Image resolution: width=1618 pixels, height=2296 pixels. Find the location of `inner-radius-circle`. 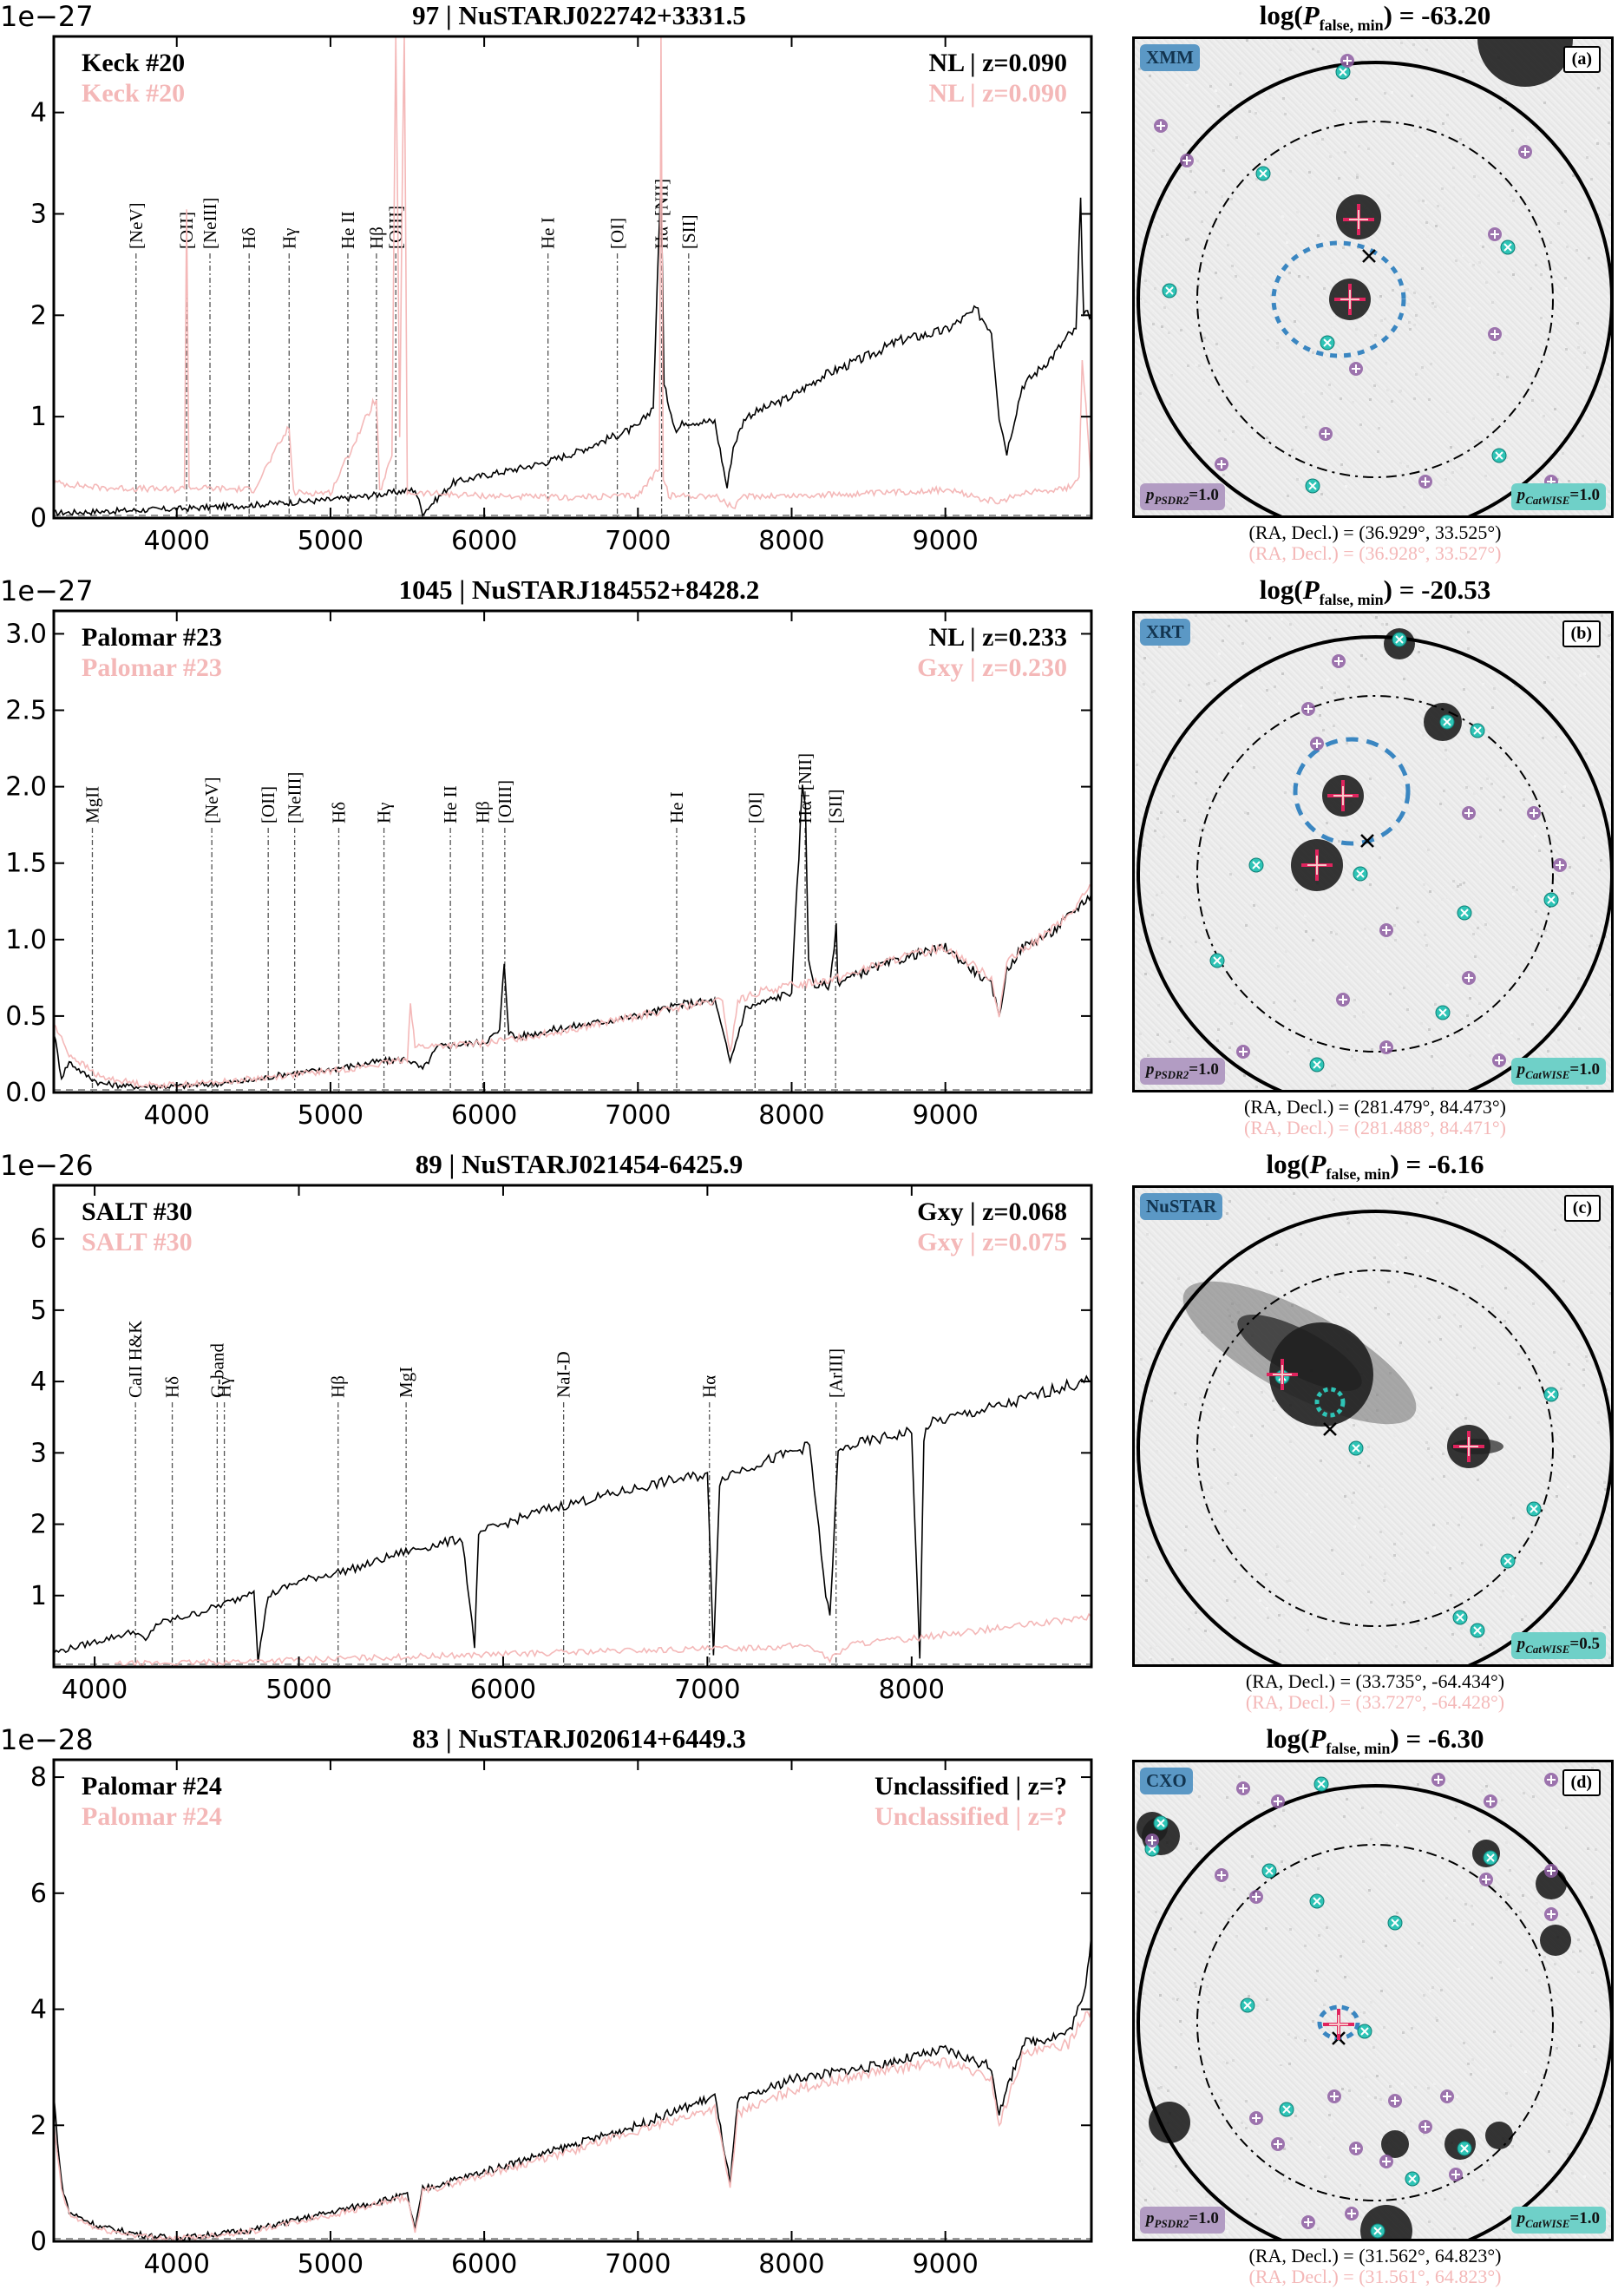

inner-radius-circle is located at coordinates (1375, 299).